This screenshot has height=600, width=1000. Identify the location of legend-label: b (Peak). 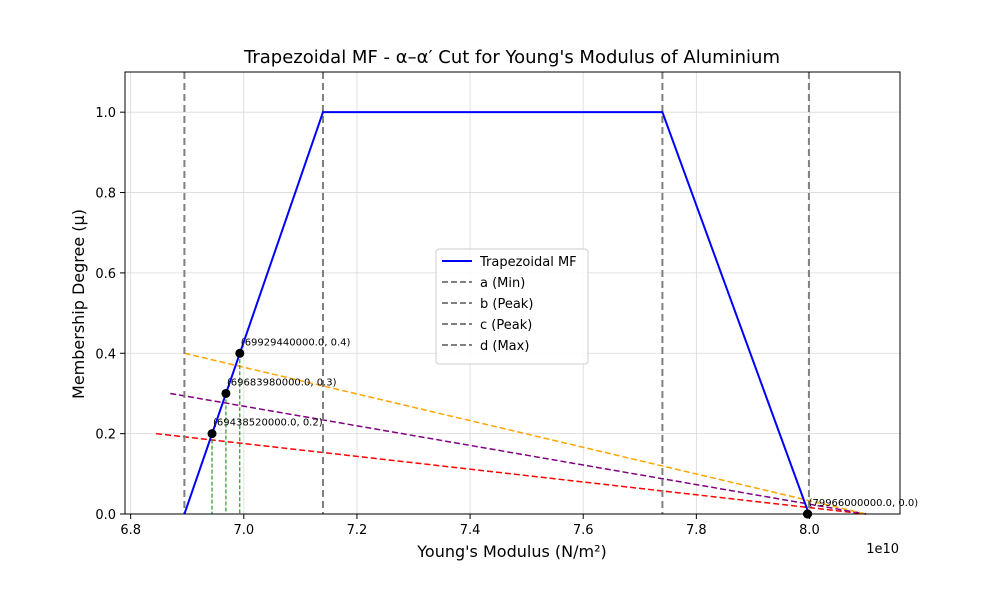
(506, 304).